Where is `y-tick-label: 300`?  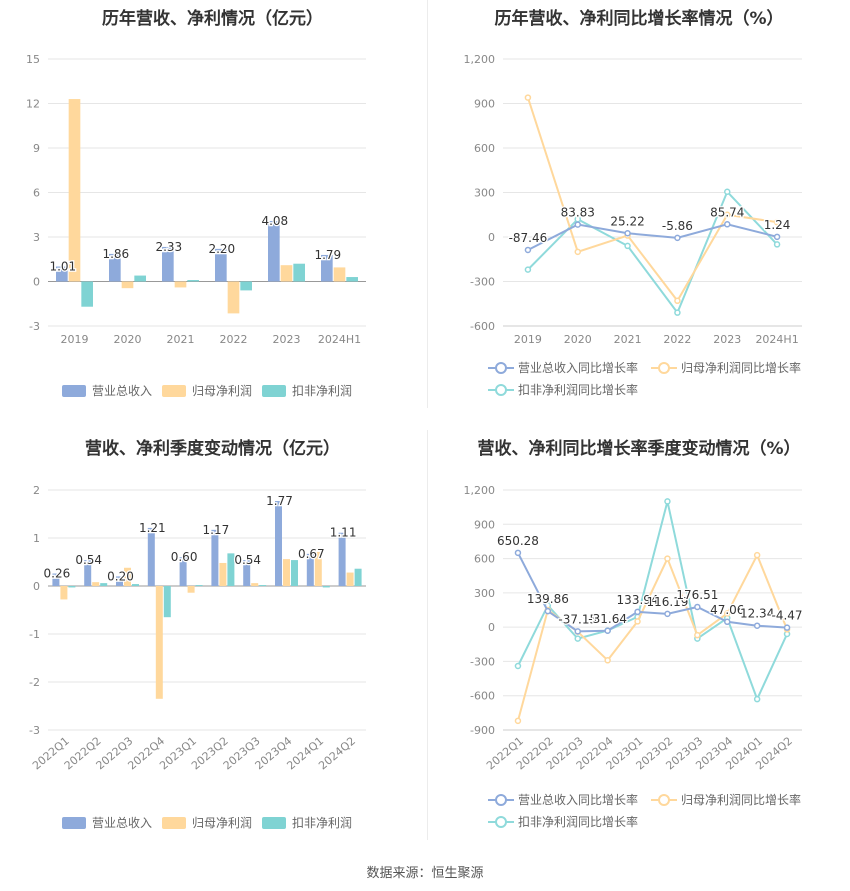 y-tick-label: 300 is located at coordinates (484, 593).